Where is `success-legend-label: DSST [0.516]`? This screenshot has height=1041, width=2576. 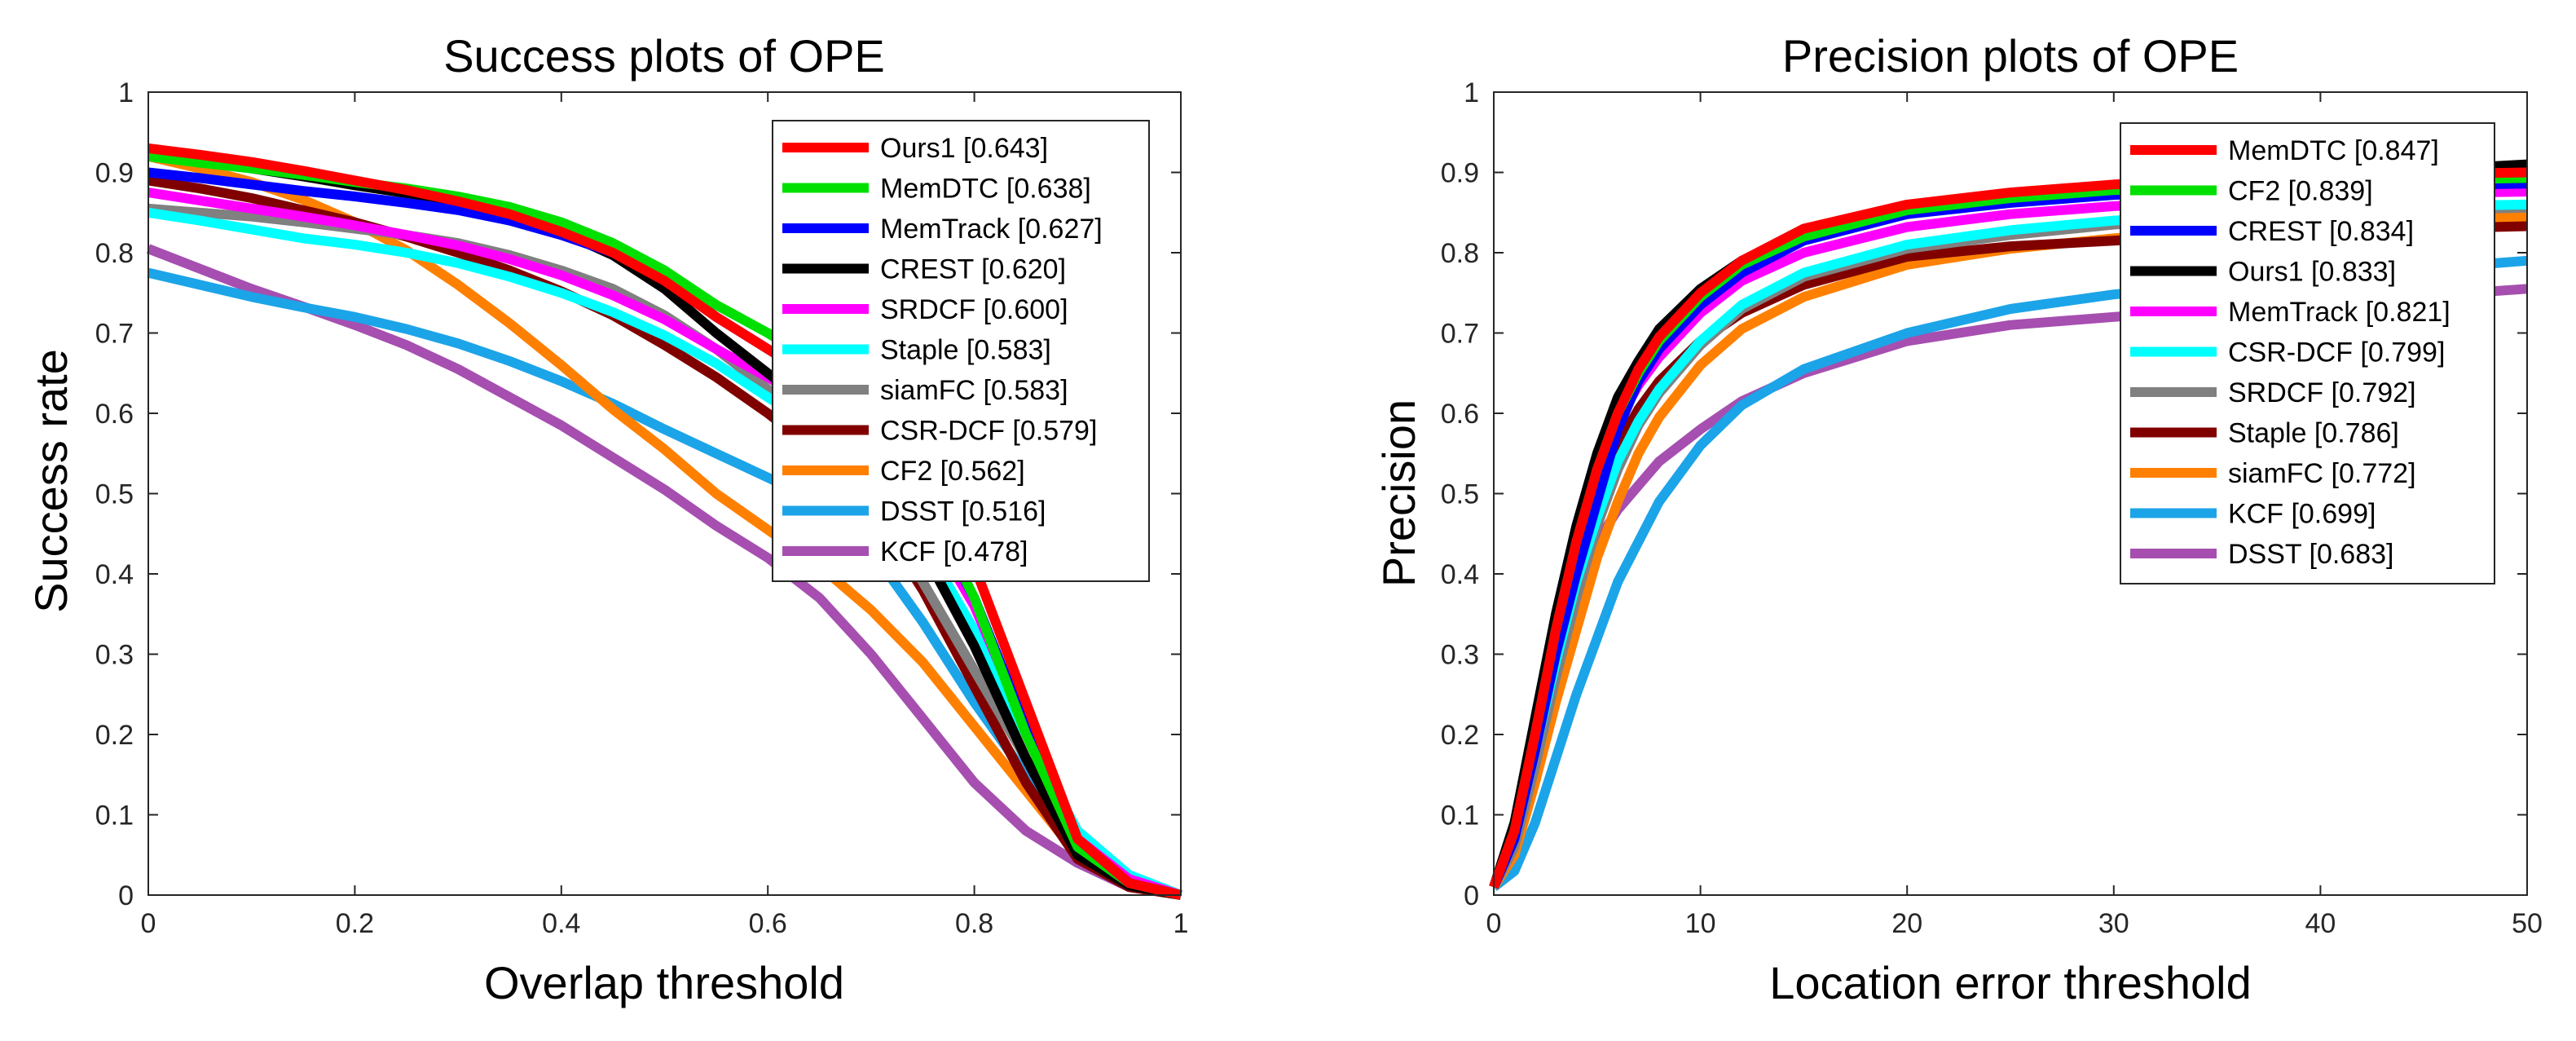
success-legend-label: DSST [0.516] is located at coordinates (963, 511).